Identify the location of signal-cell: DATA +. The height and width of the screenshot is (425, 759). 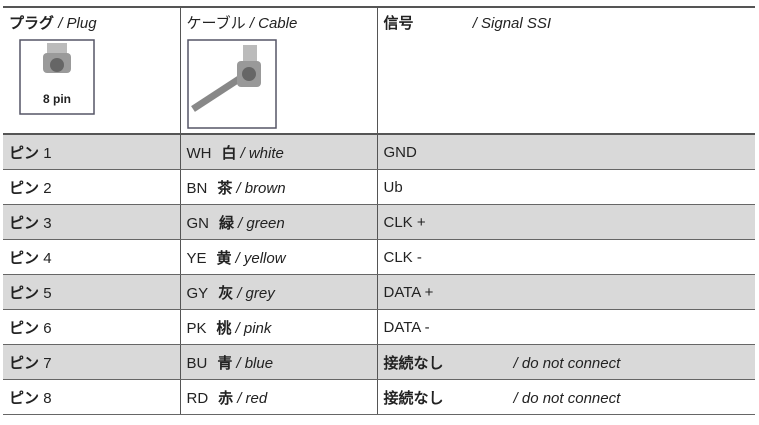
(565, 292).